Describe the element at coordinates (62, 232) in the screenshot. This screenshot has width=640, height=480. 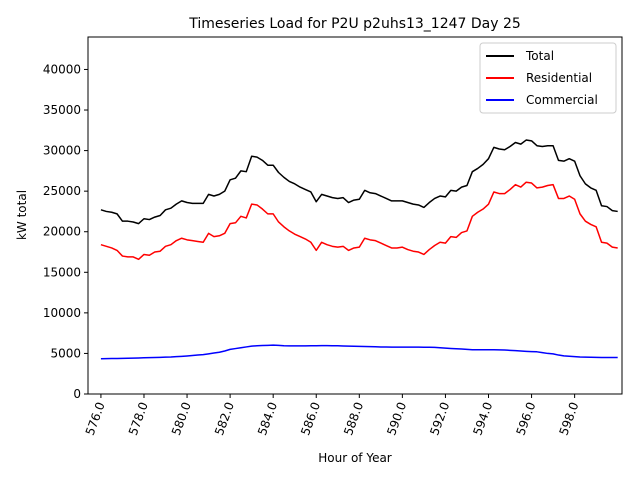
I see `y-tick-label: 20000` at that location.